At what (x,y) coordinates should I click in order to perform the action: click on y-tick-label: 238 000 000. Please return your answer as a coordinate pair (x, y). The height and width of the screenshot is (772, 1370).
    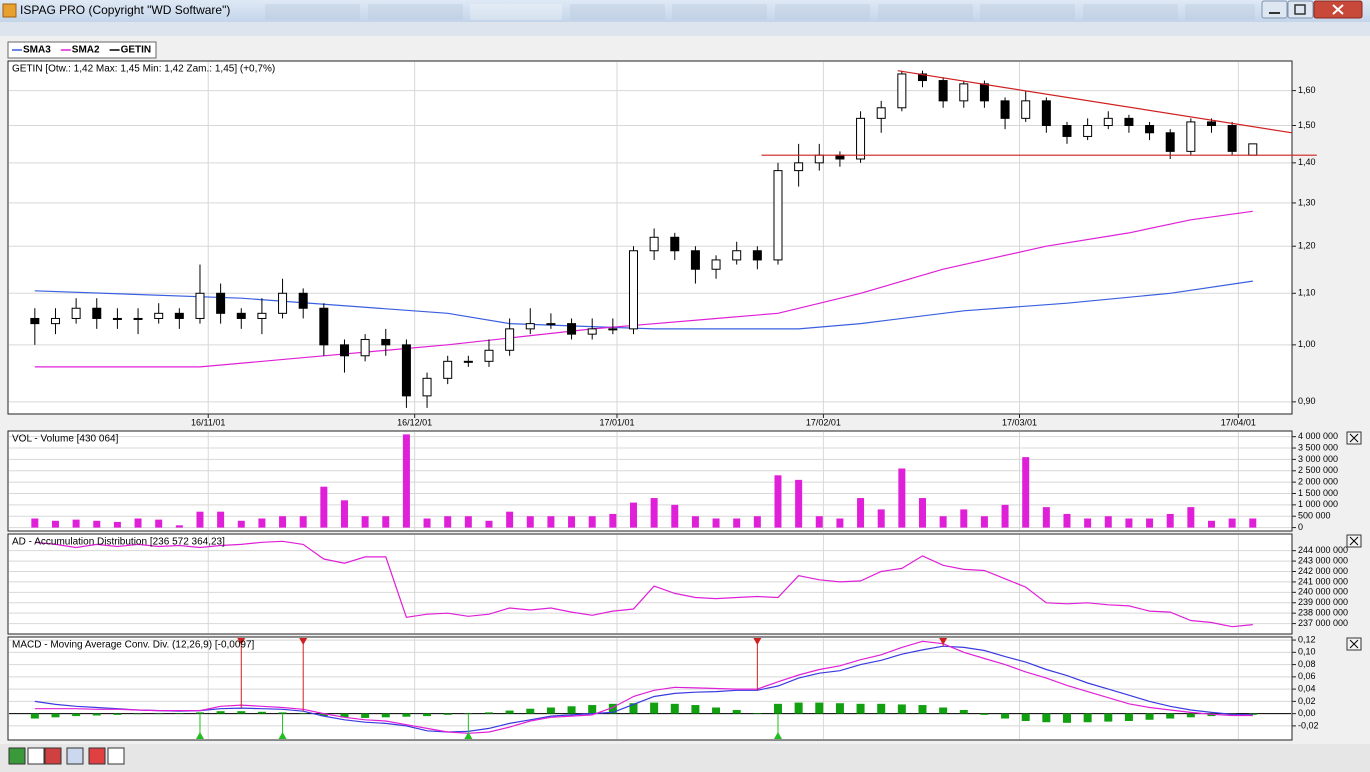
    Looking at the image, I should click on (1323, 613).